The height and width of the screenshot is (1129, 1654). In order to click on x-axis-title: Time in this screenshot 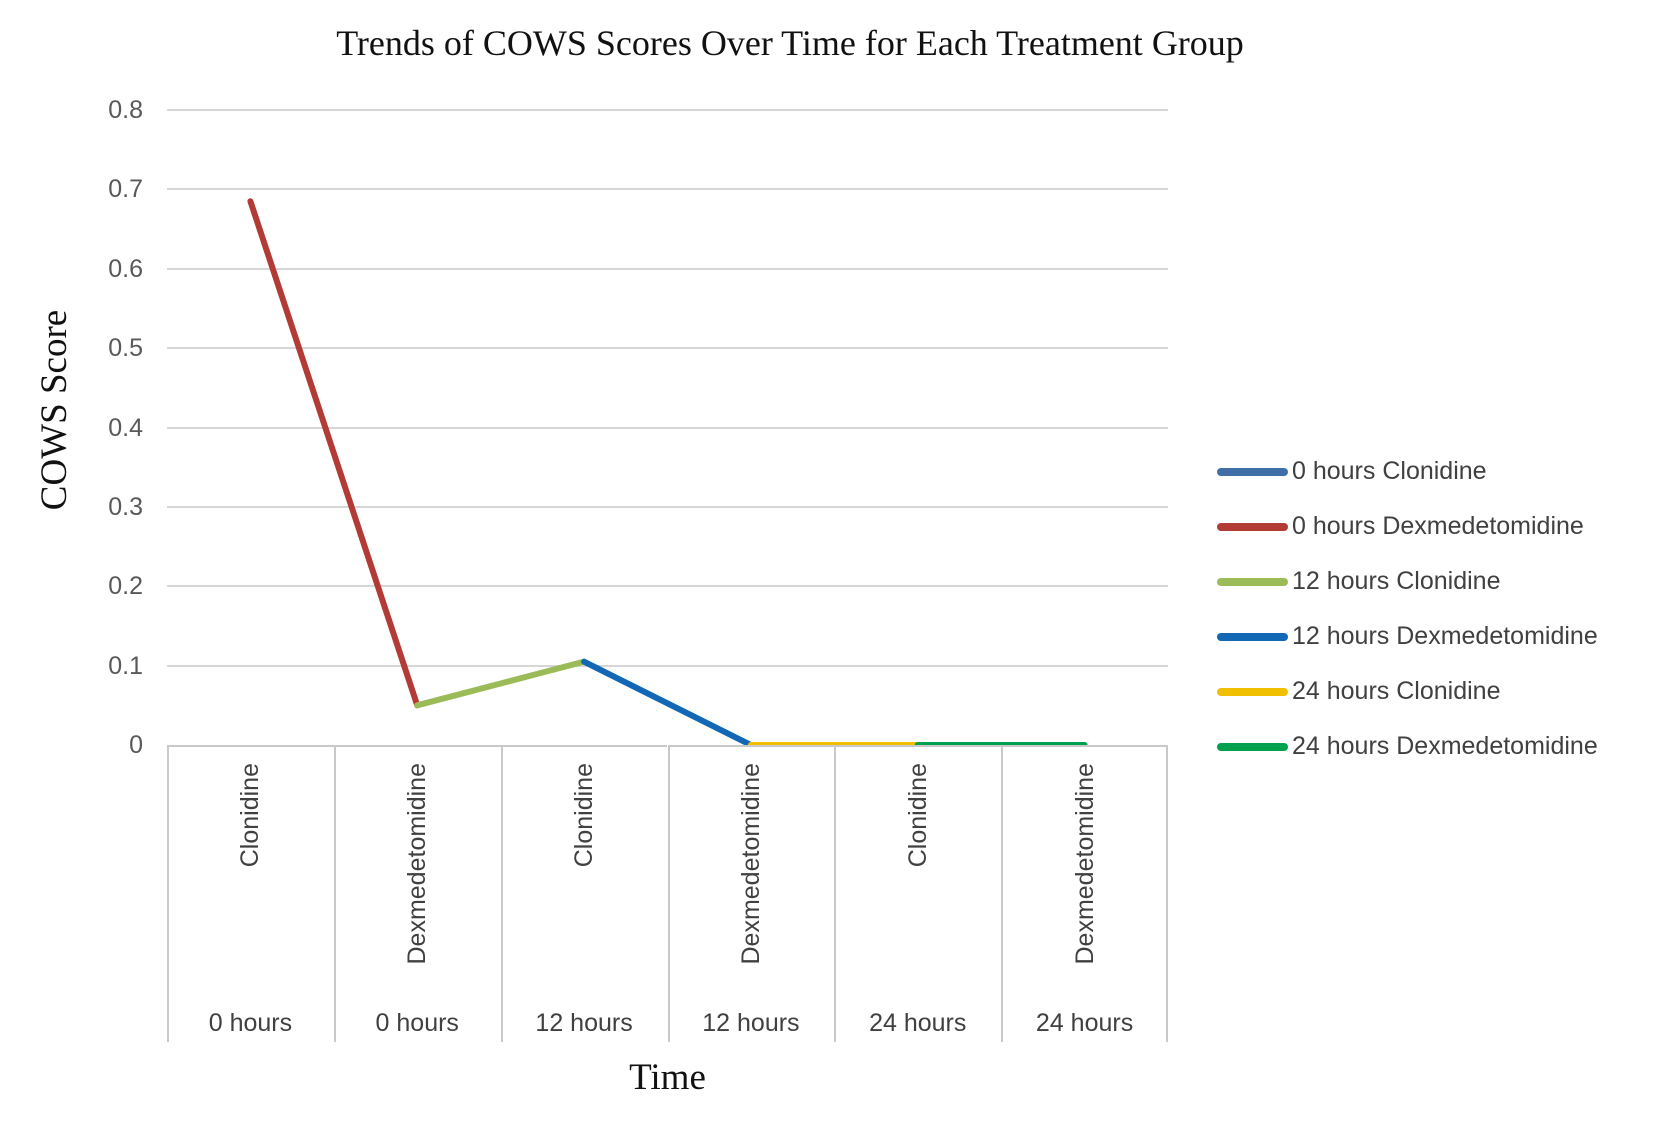, I will do `click(667, 1077)`.